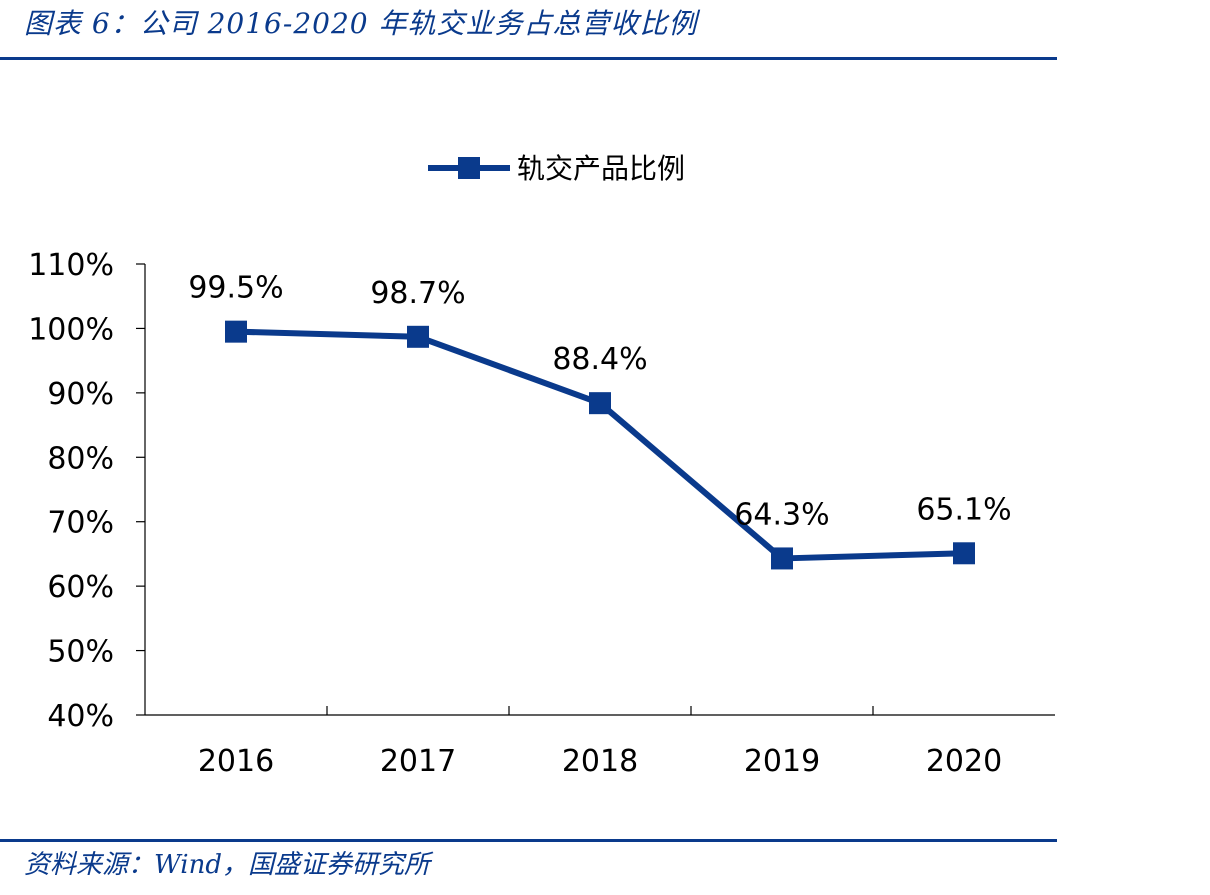  What do you see at coordinates (71, 265) in the screenshot?
I see `y-tick-label: 110%` at bounding box center [71, 265].